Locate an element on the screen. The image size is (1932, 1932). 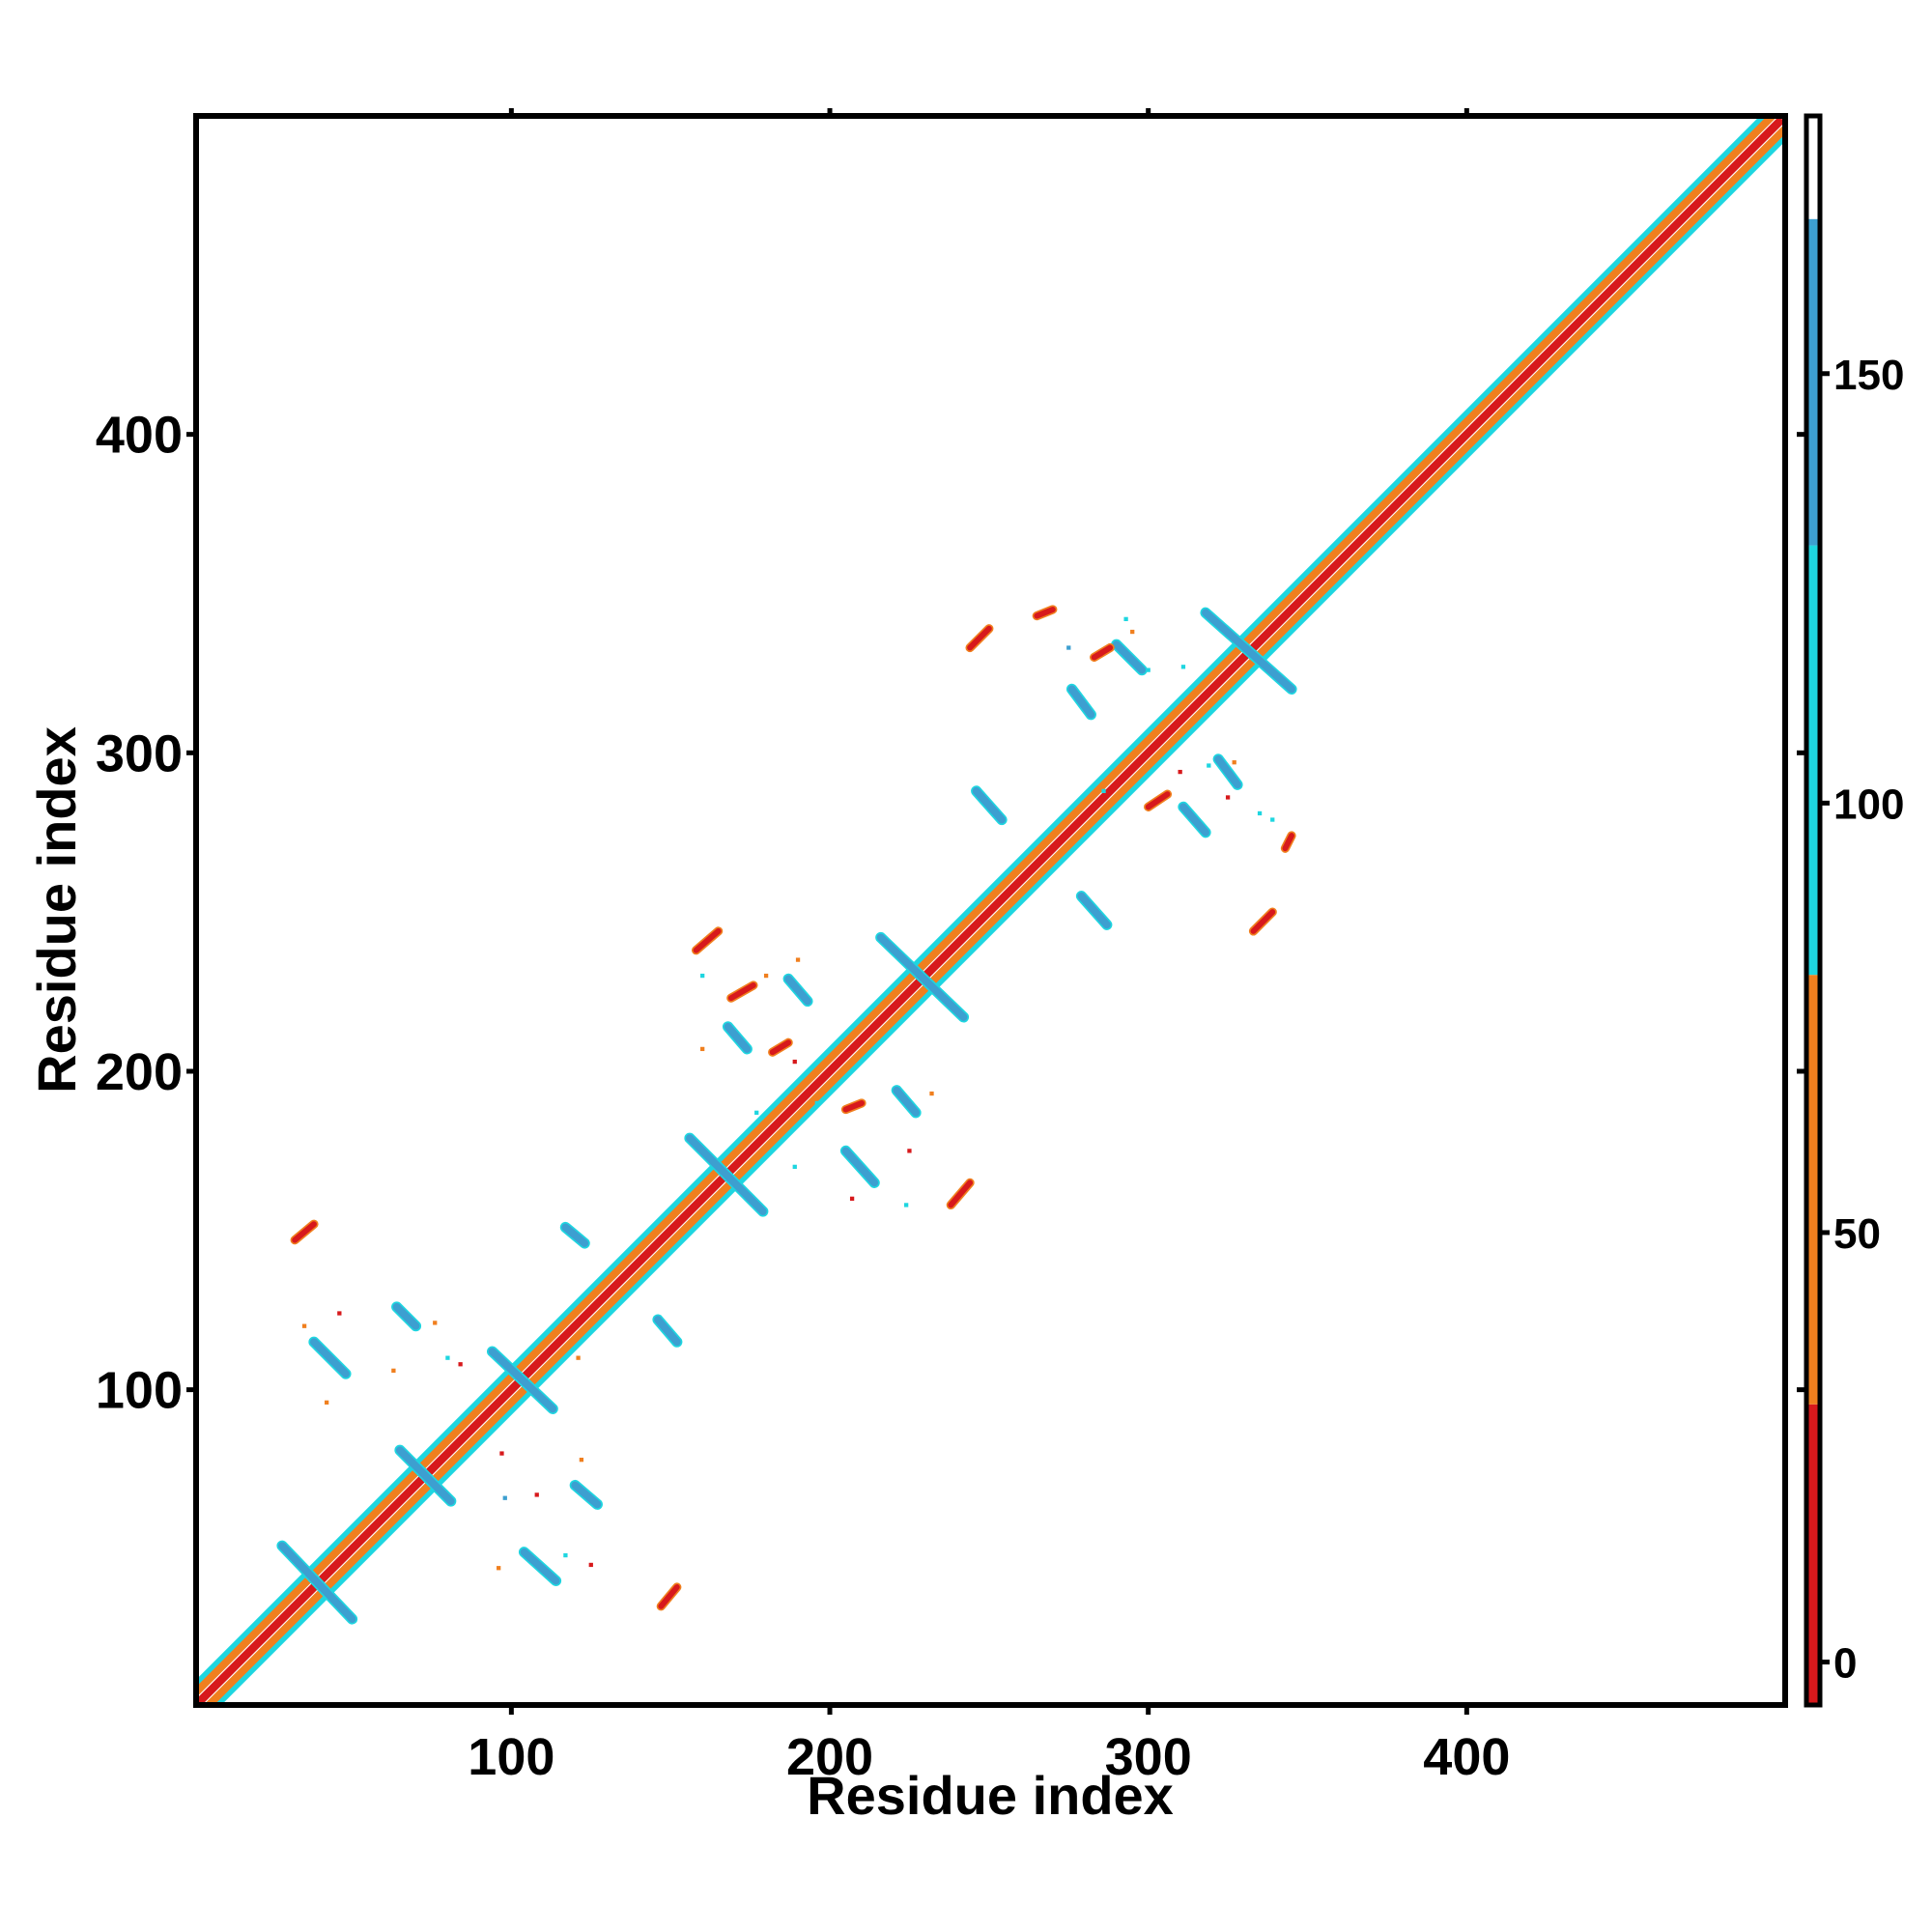
y-tick-label: 100 is located at coordinates (139, 1391).